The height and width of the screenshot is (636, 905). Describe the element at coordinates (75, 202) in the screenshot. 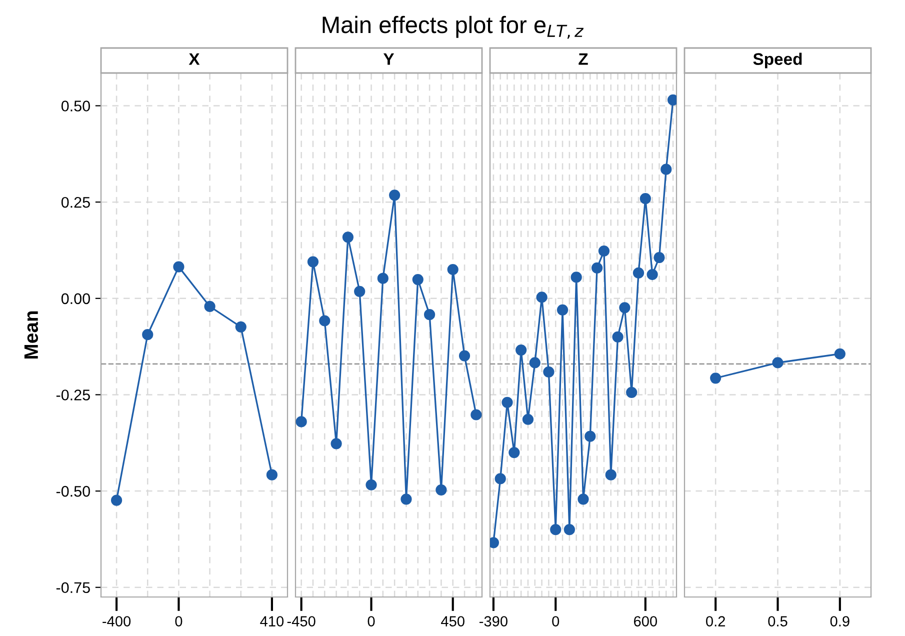

I see `y-tick-label: 0.25` at that location.